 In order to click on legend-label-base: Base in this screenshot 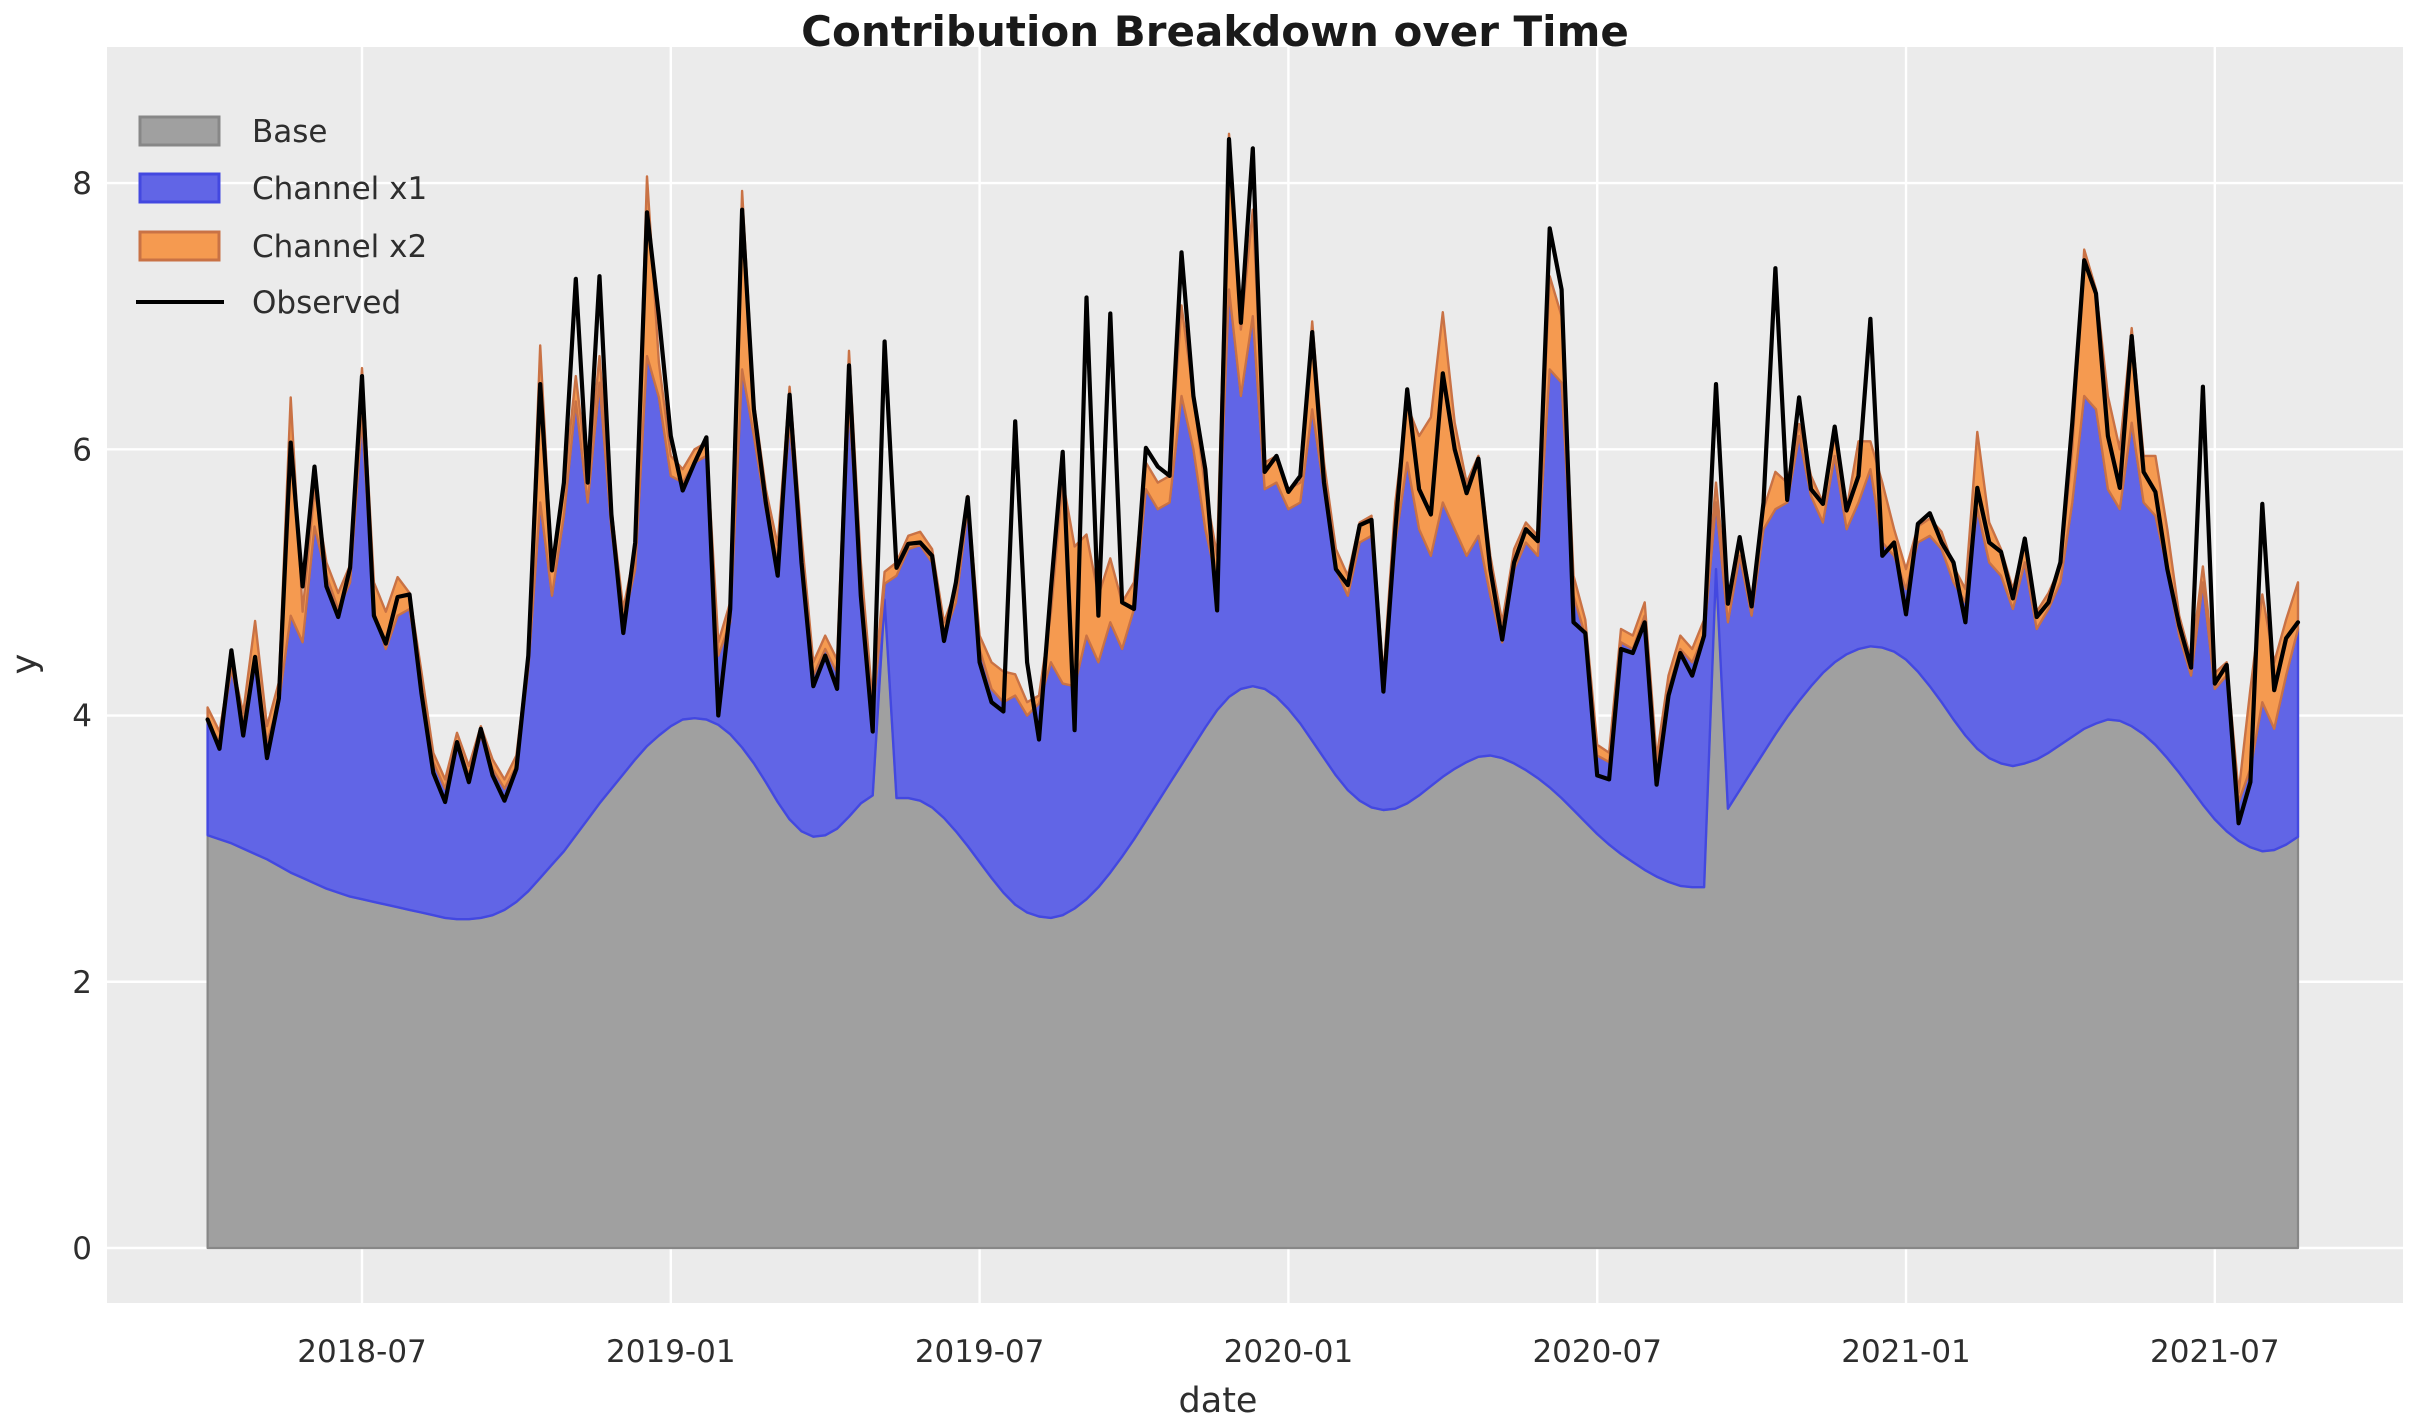, I will do `click(290, 132)`.